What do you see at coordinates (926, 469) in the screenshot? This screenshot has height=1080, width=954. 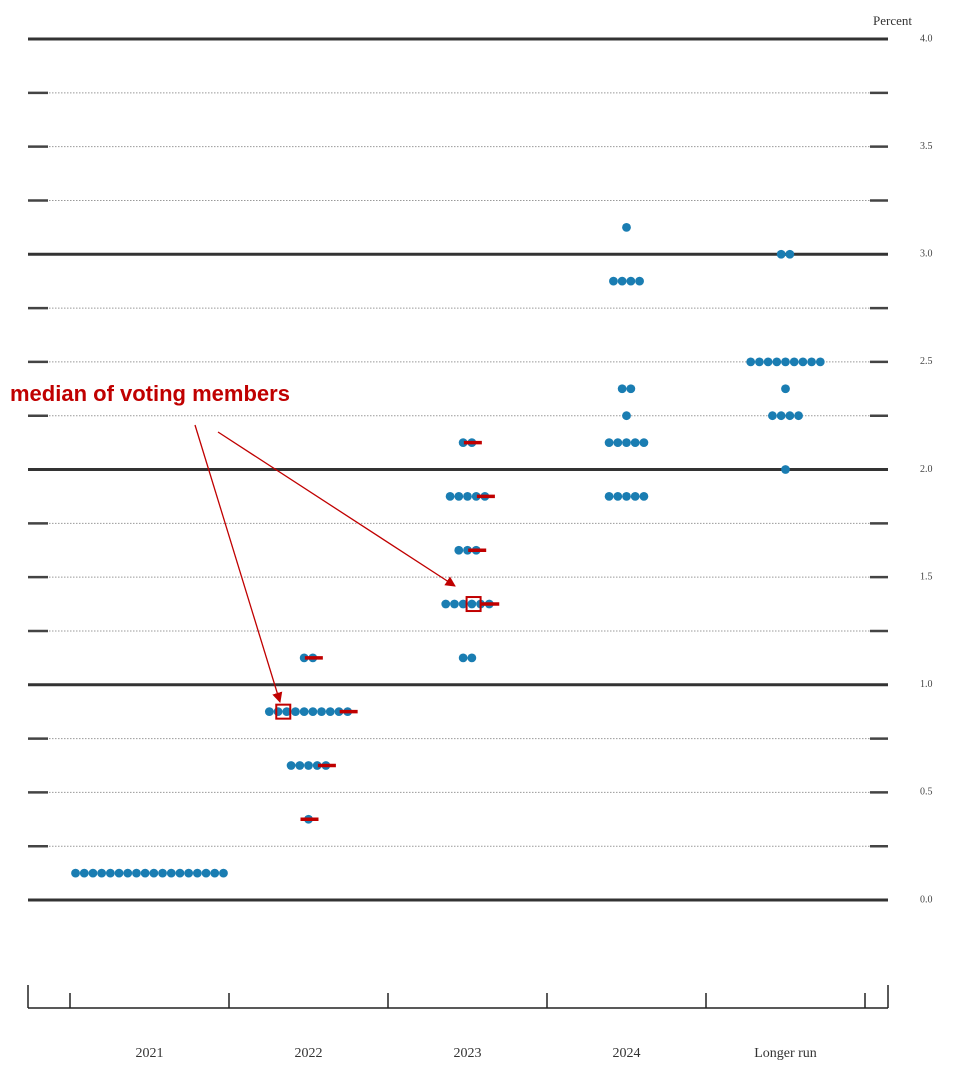 I see `y-tick-label: 2.0` at bounding box center [926, 469].